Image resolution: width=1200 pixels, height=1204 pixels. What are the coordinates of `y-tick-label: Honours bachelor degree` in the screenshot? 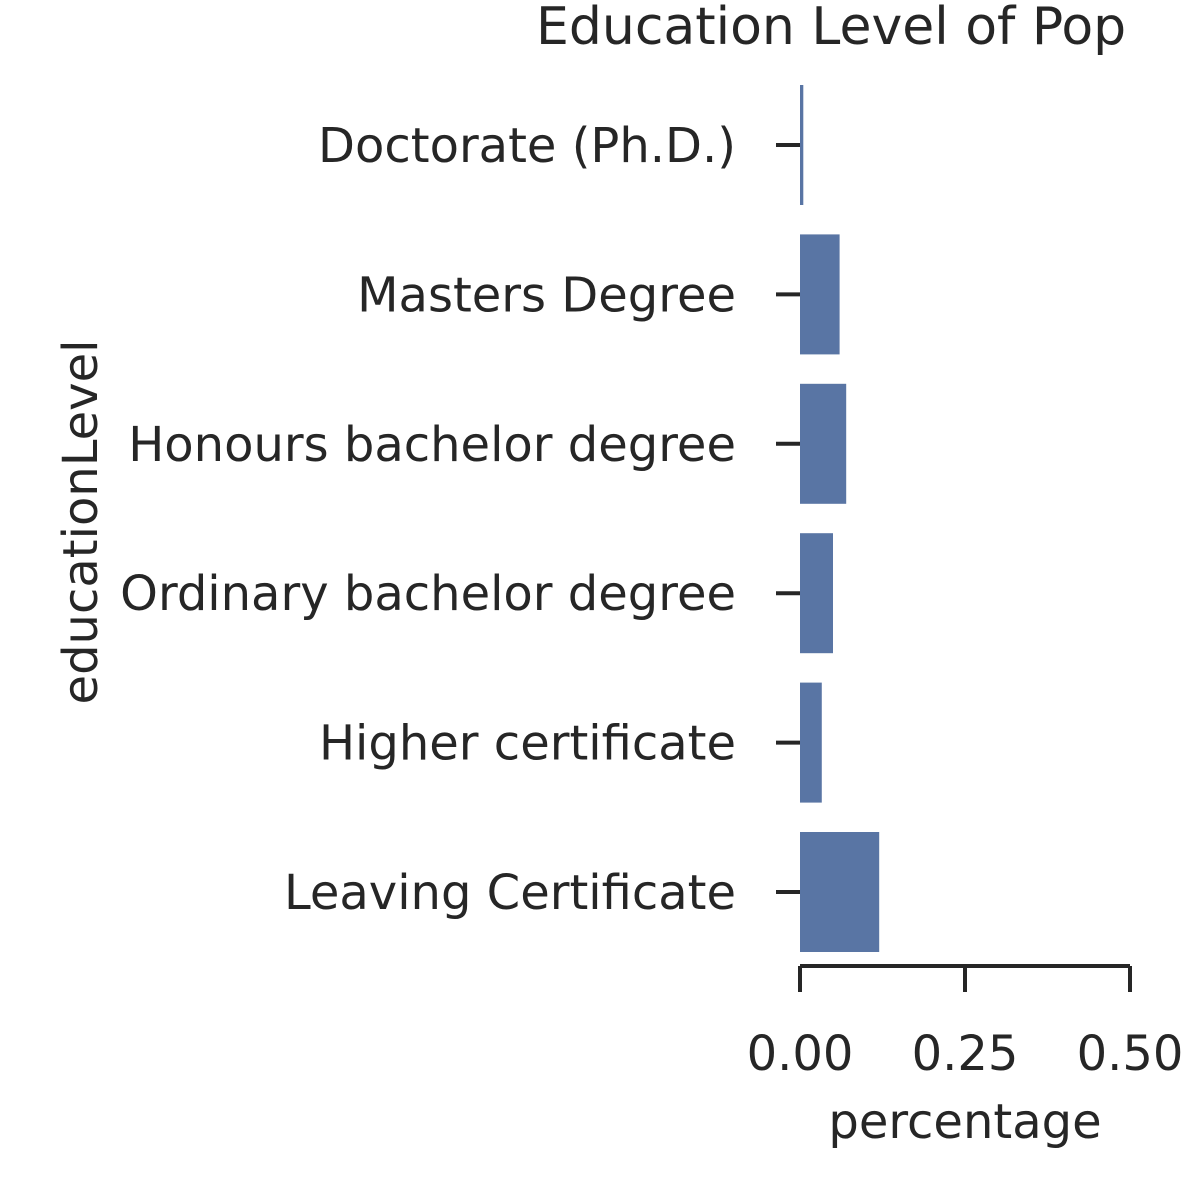 It's located at (432, 445).